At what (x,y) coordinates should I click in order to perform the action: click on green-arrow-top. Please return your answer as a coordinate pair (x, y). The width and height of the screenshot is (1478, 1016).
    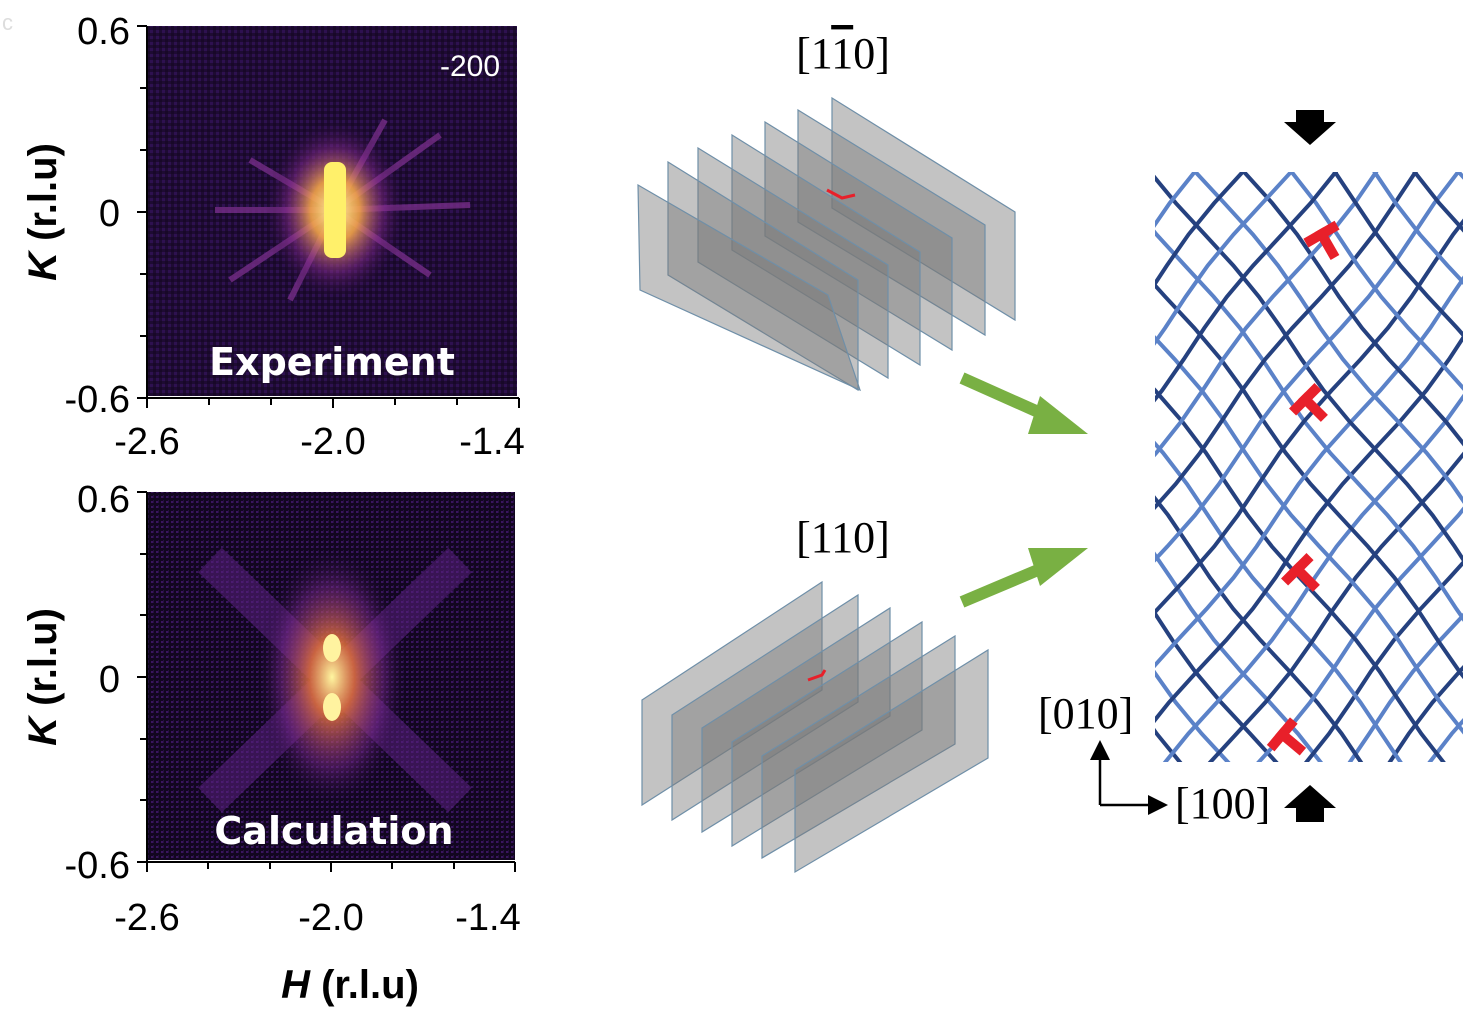
    Looking at the image, I should click on (1003, 396).